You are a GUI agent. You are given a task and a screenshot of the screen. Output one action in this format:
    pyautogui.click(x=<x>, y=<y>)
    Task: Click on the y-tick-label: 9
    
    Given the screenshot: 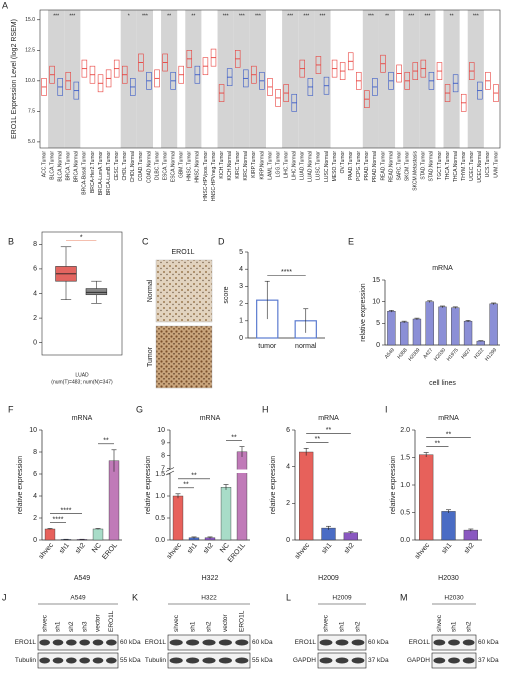 What is the action you would take?
    pyautogui.click(x=163, y=443)
    